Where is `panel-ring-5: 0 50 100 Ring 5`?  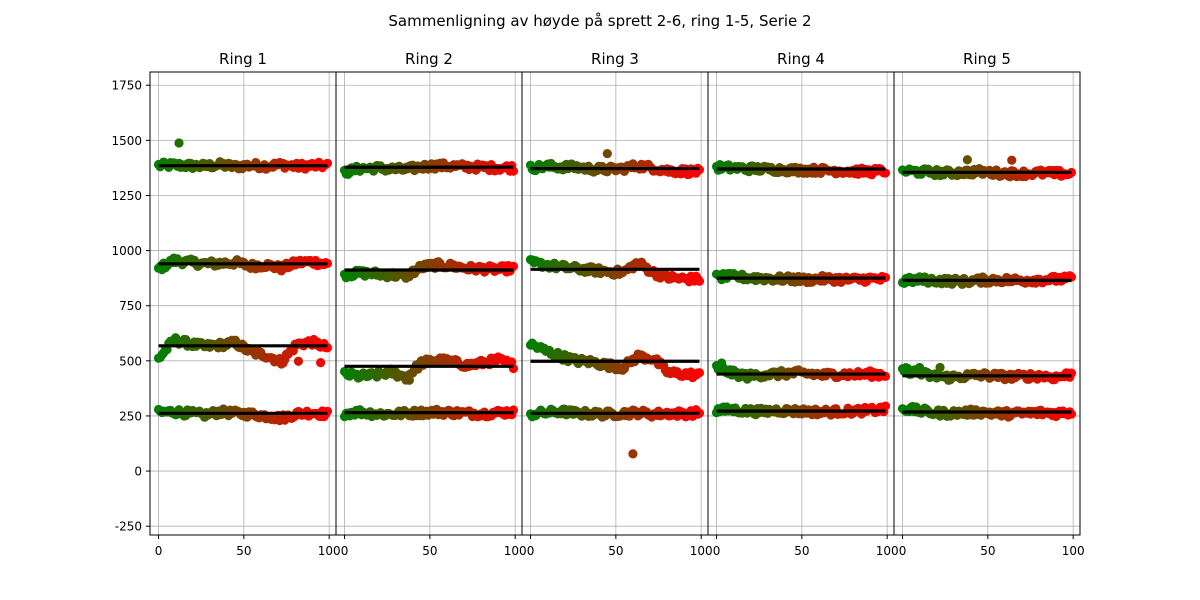 panel-ring-5: 0 50 100 Ring 5 is located at coordinates (989, 304).